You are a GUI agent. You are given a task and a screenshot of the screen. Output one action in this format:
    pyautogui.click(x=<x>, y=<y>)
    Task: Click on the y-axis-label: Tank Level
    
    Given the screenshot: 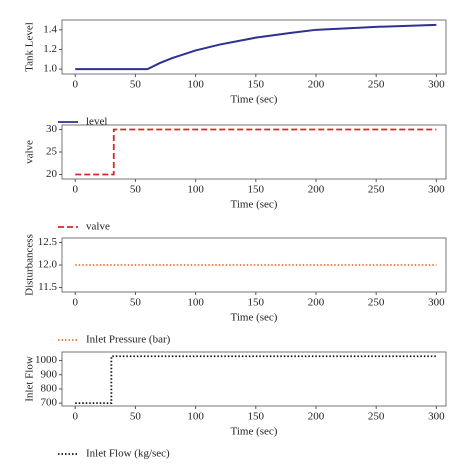 What is the action you would take?
    pyautogui.click(x=30, y=47)
    